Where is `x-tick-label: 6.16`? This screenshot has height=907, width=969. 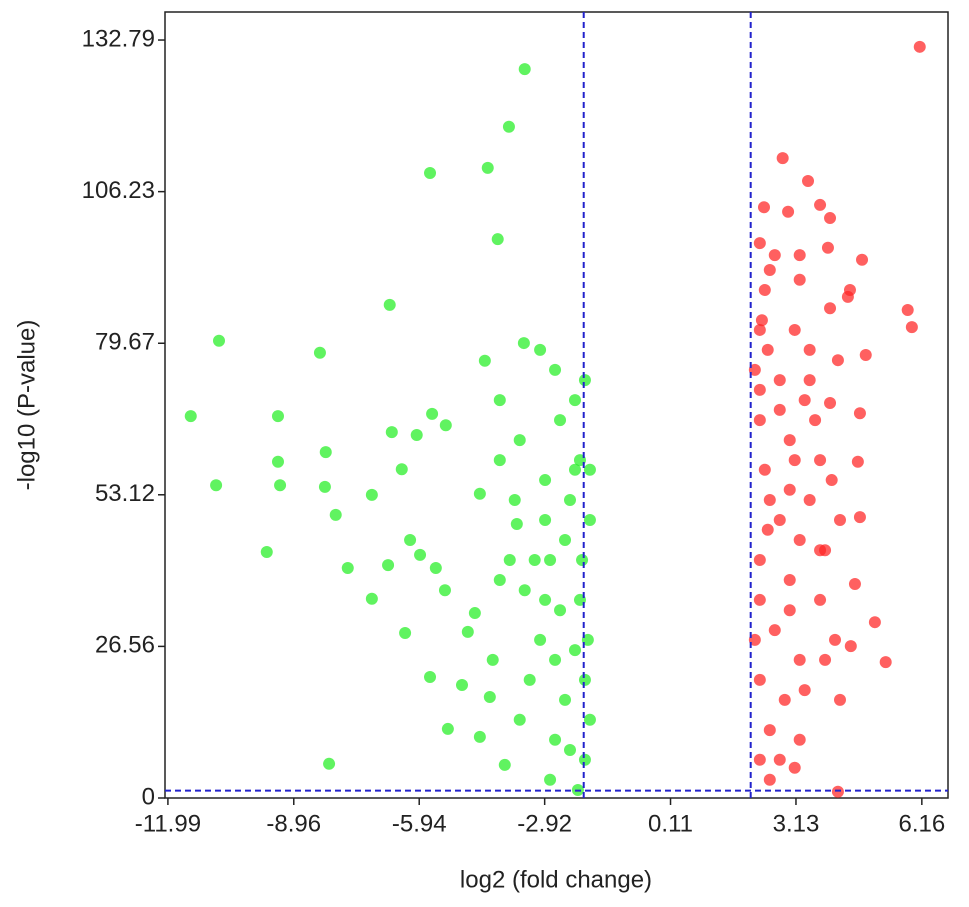
x-tick-label: 6.16 is located at coordinates (921, 823).